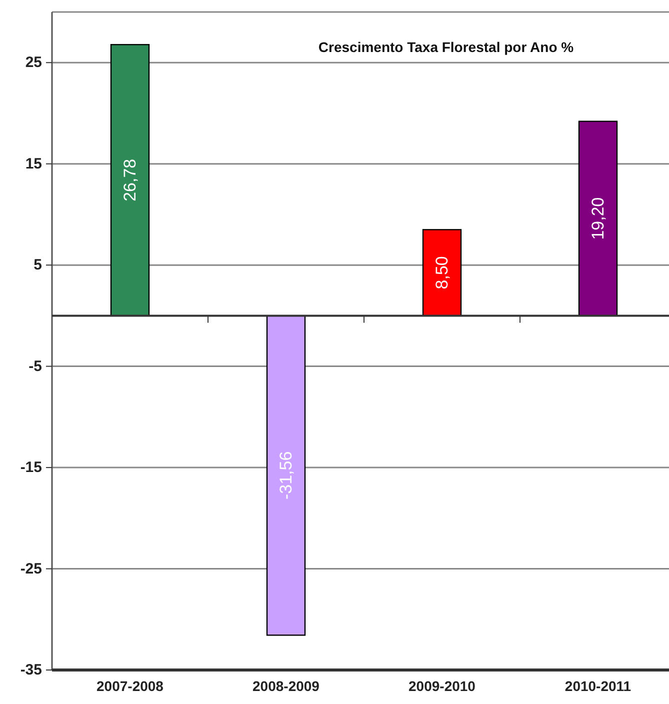  Describe the element at coordinates (31, 467) in the screenshot. I see `y-tick-label: -15` at that location.